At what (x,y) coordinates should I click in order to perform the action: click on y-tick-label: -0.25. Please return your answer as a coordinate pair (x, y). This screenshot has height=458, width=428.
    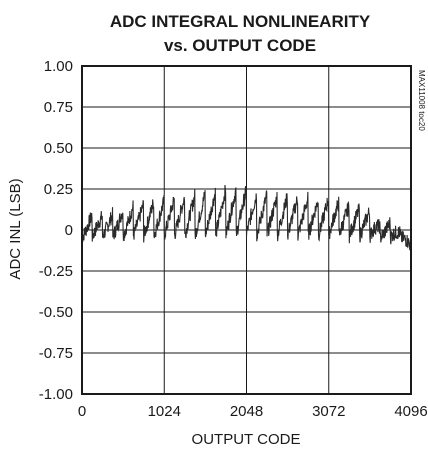
    Looking at the image, I should click on (56, 271).